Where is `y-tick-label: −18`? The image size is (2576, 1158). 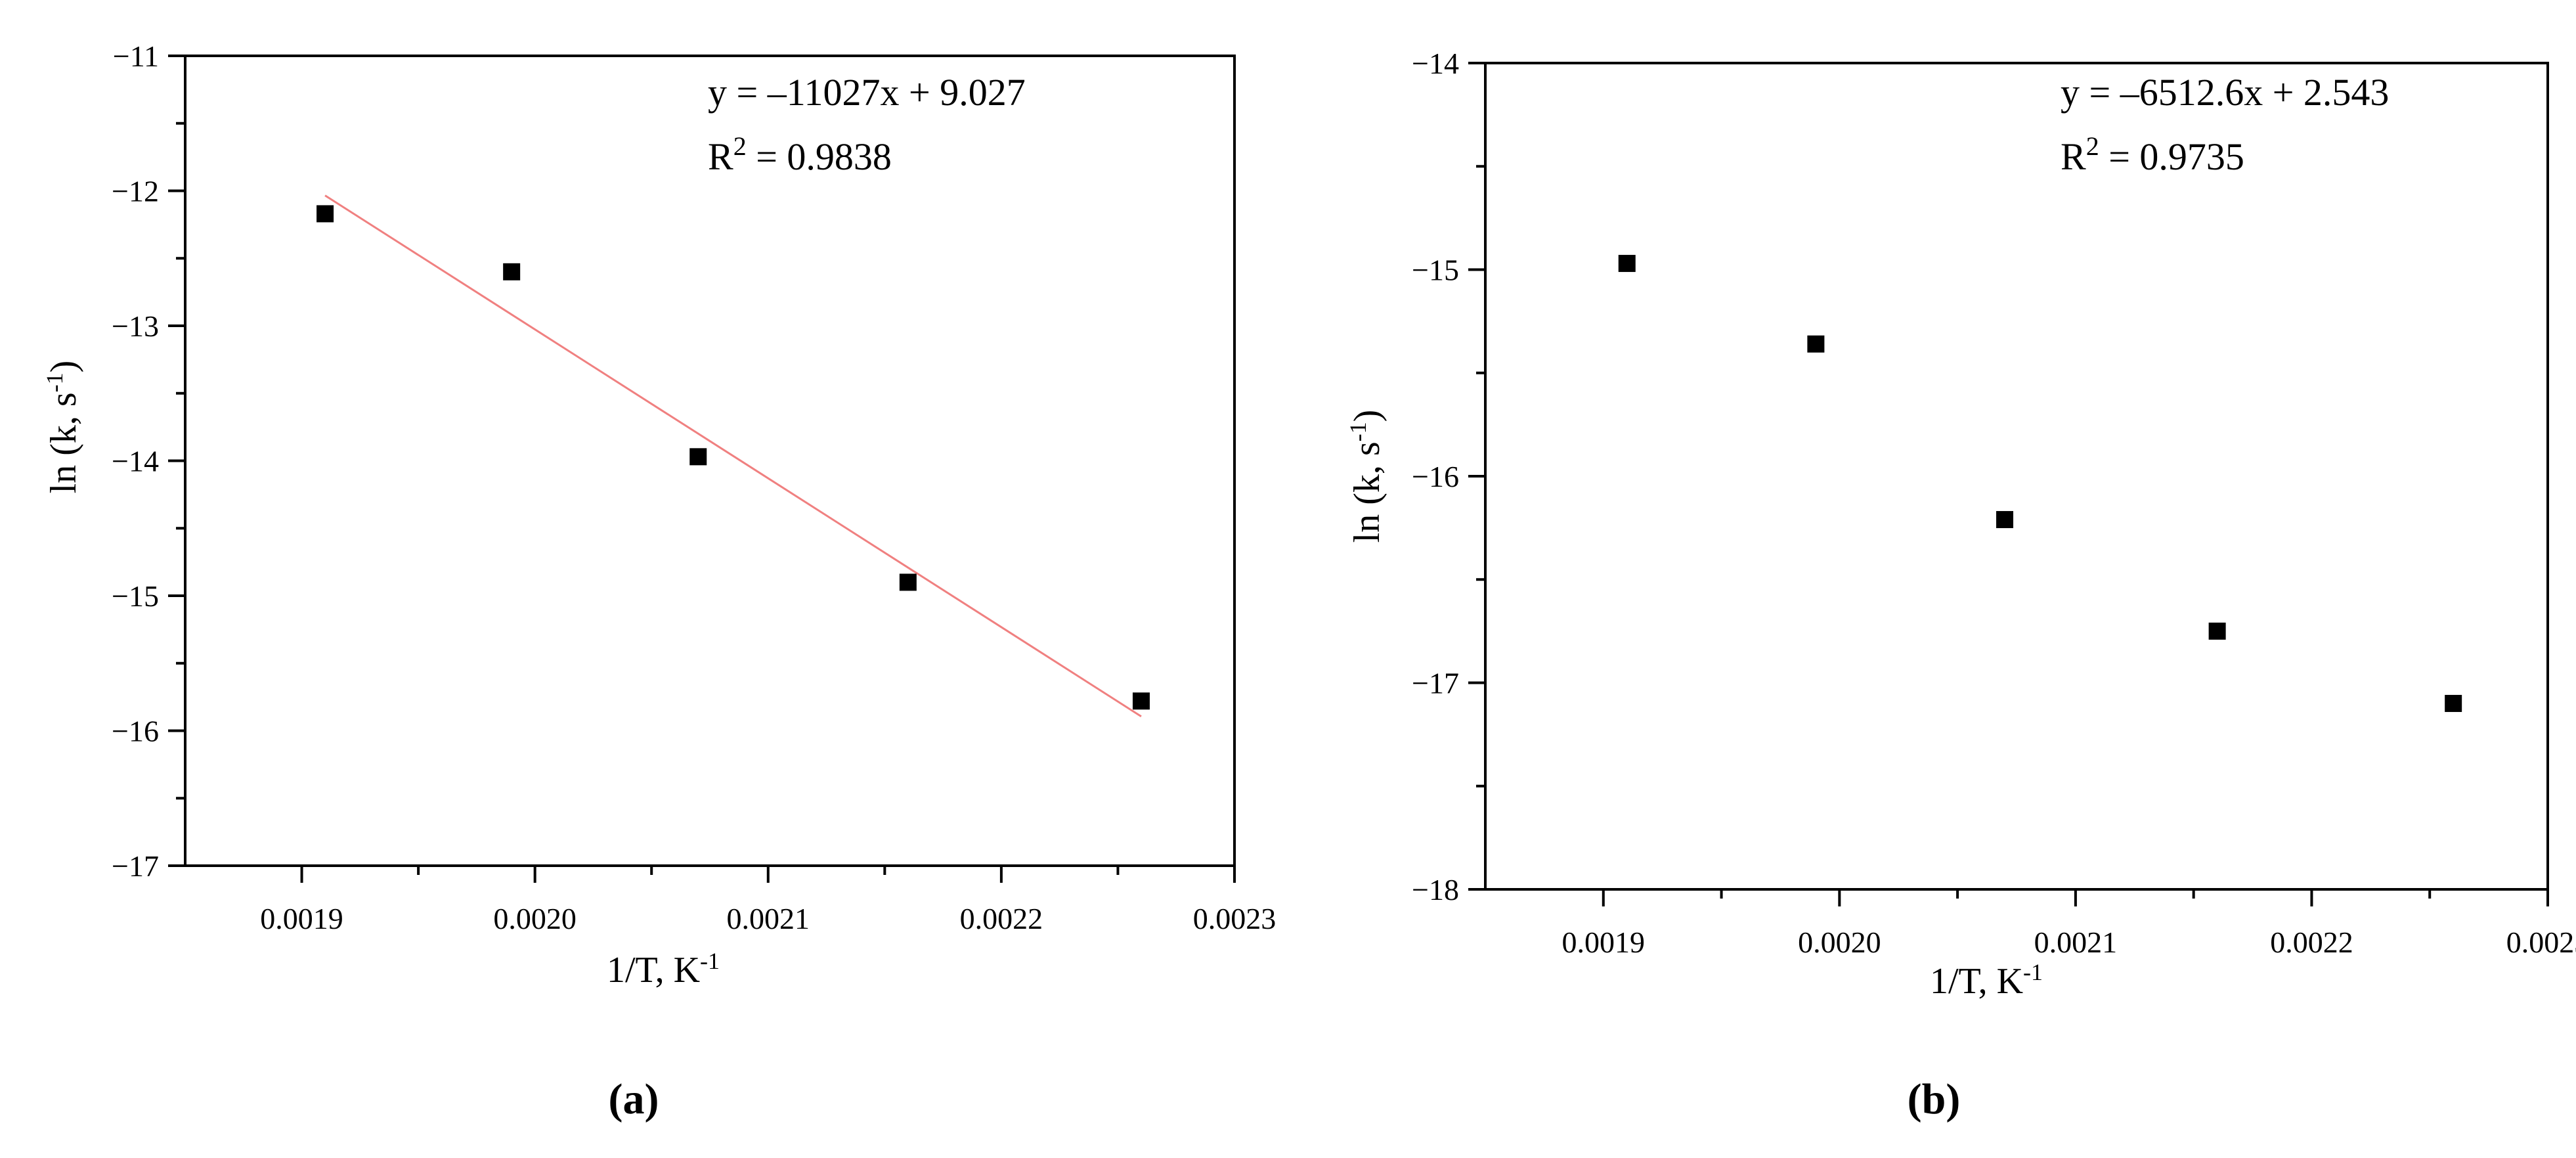 y-tick-label: −18 is located at coordinates (1436, 889).